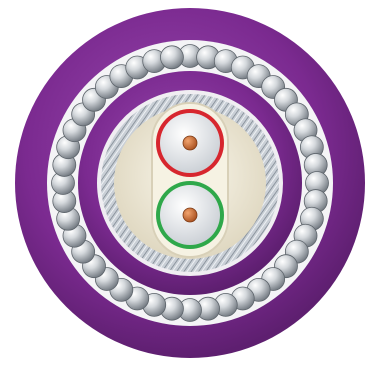 The image size is (379, 365). What do you see at coordinates (190, 179) in the screenshot?
I see `conductors` at bounding box center [190, 179].